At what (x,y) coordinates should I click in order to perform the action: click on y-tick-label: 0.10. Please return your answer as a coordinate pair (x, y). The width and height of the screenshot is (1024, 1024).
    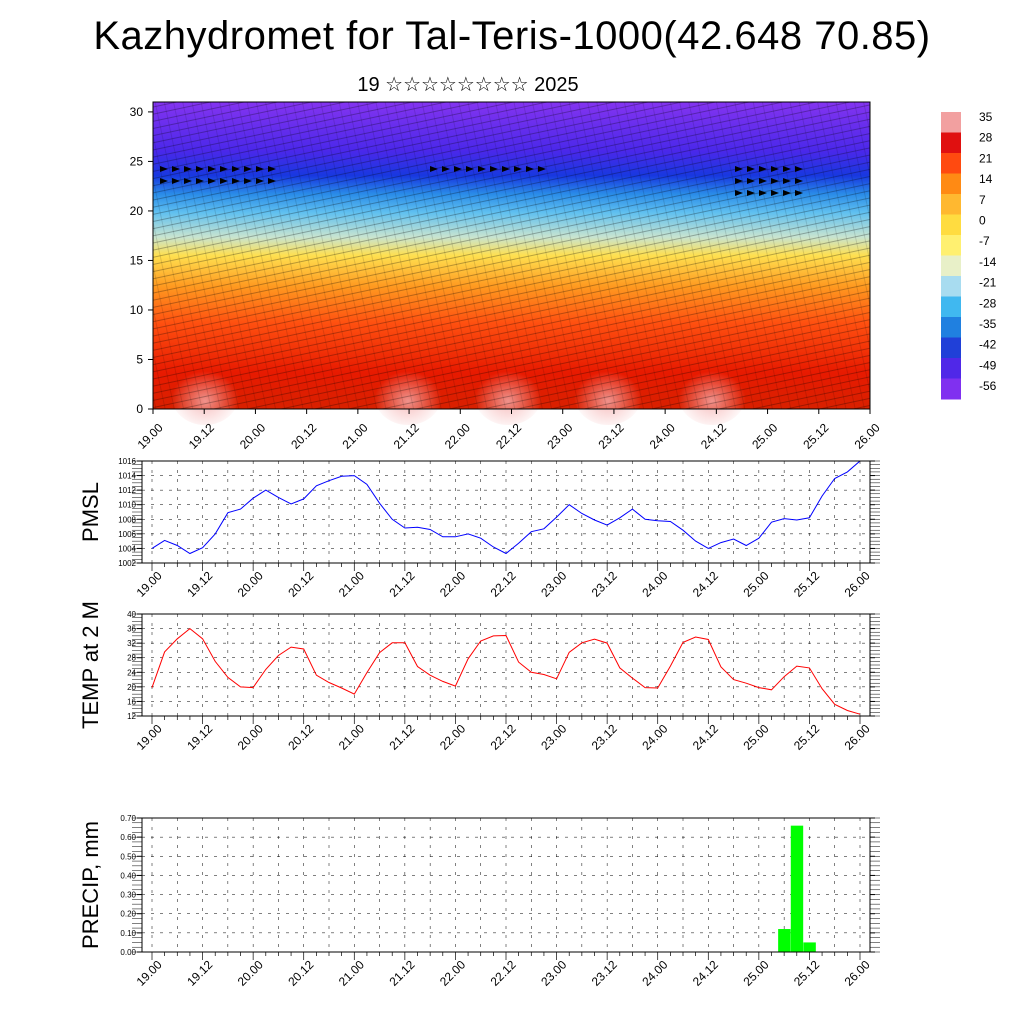
    Looking at the image, I should click on (128, 933).